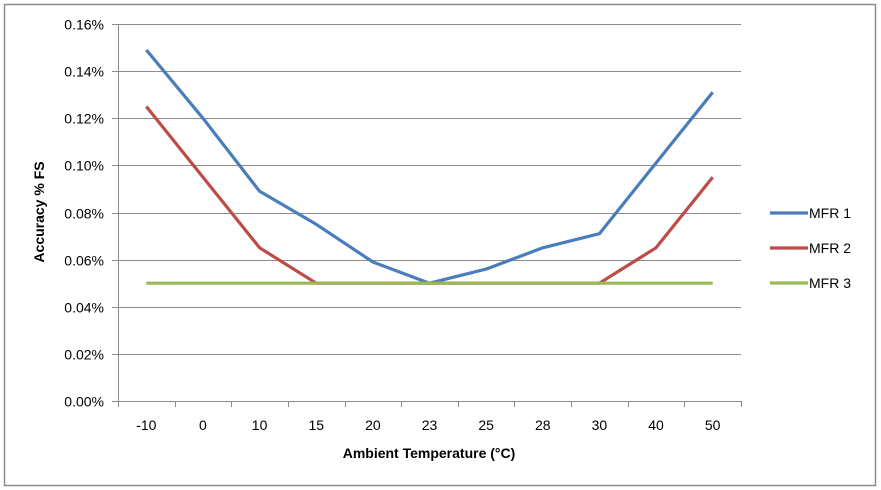  What do you see at coordinates (373, 425) in the screenshot?
I see `x-tick-label: 20` at bounding box center [373, 425].